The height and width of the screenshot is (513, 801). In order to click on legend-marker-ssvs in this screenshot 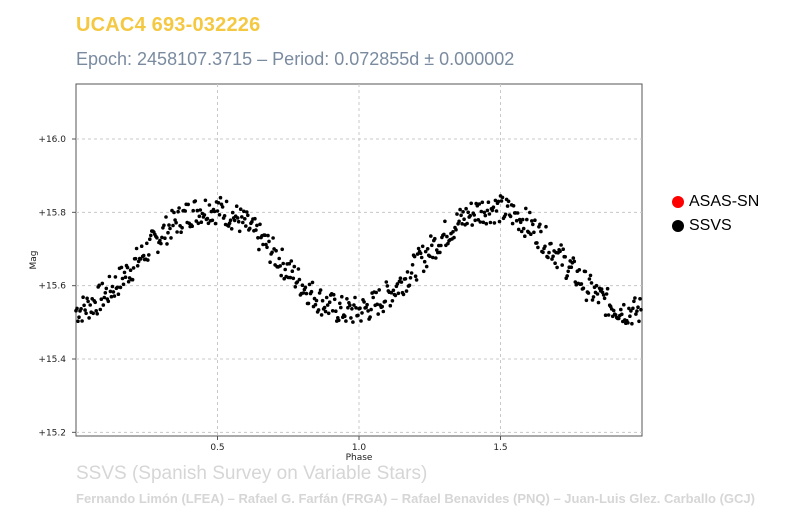, I will do `click(678, 226)`.